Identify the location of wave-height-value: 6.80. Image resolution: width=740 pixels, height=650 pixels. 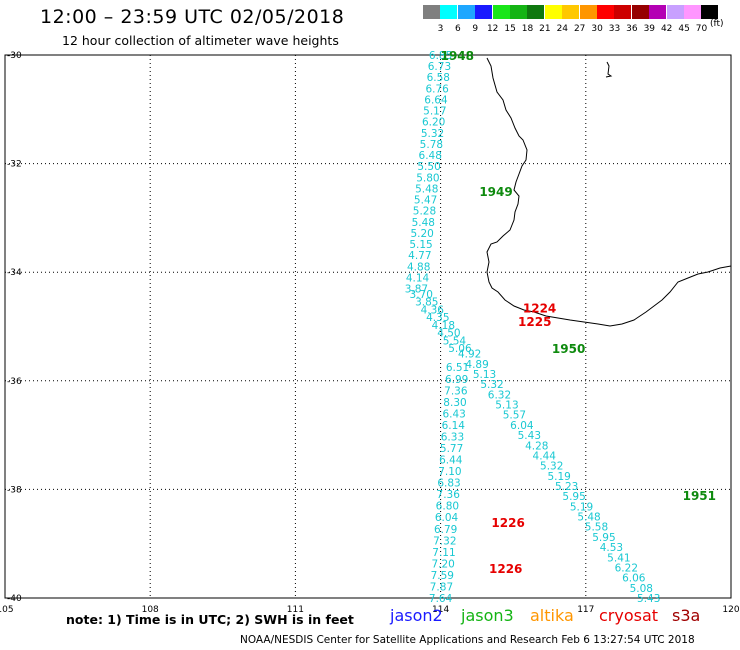
(447, 507).